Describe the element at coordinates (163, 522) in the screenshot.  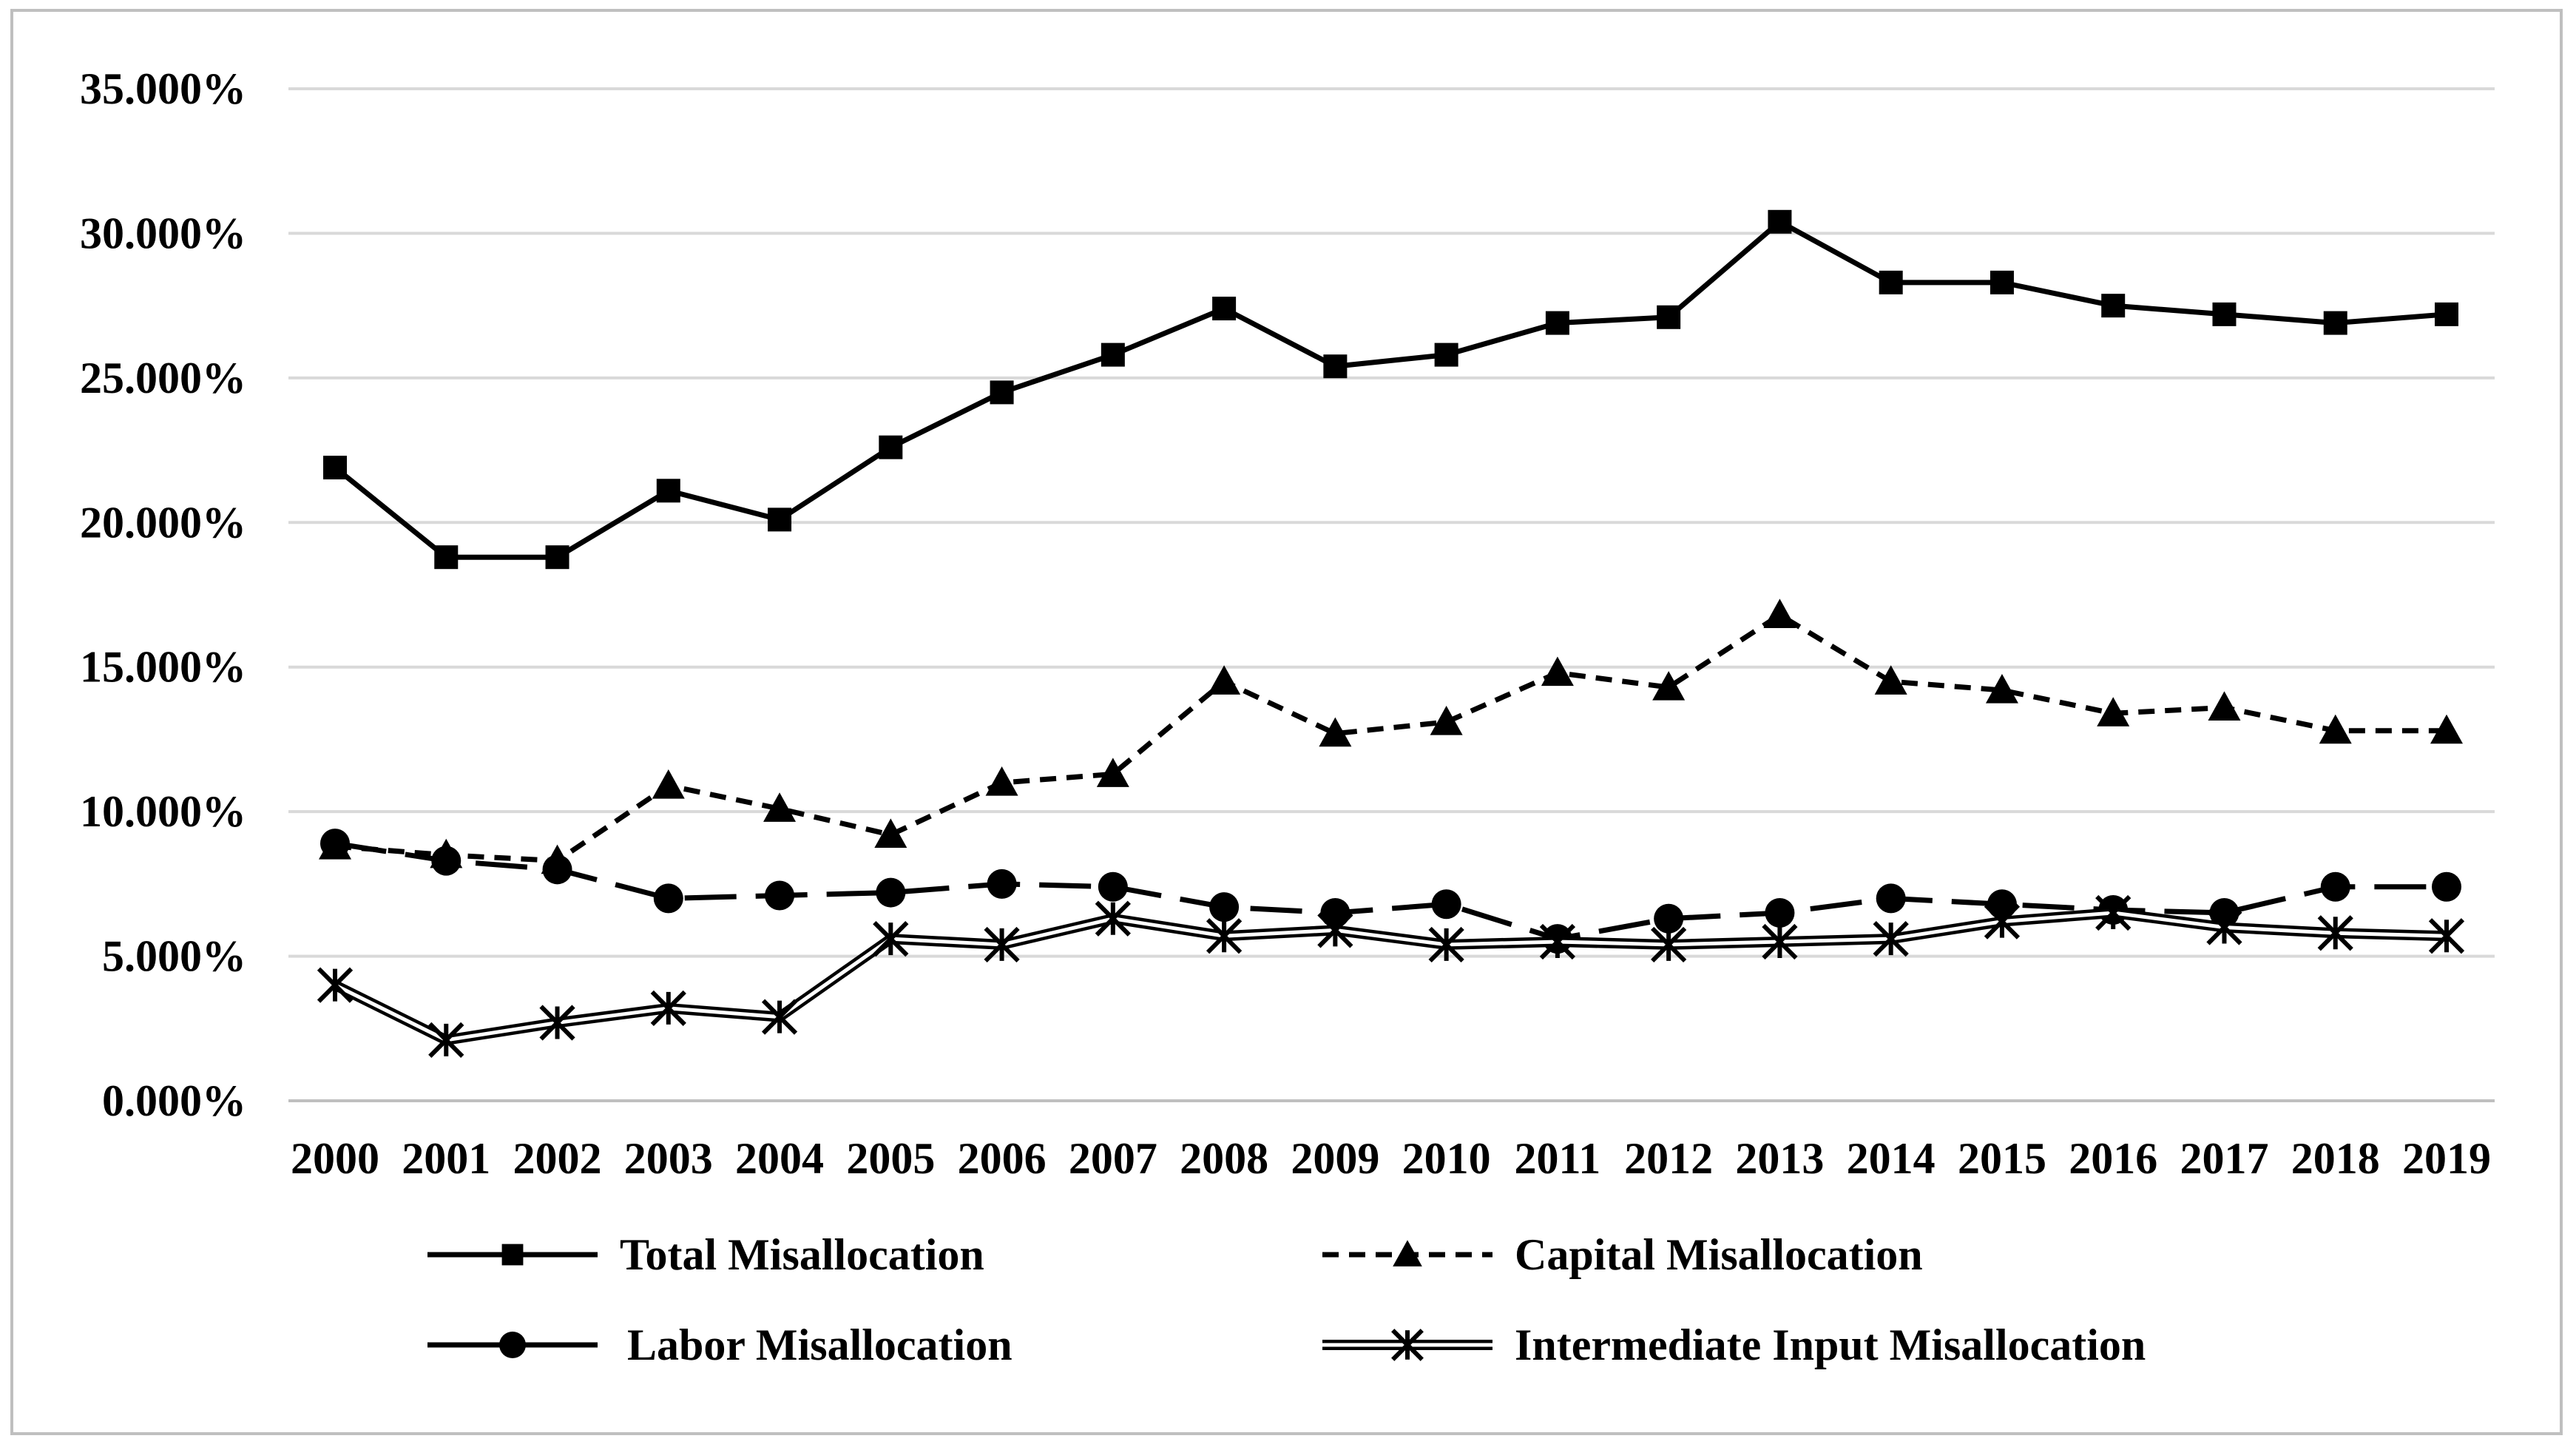
I see `y-tick-label: 20.000%` at that location.